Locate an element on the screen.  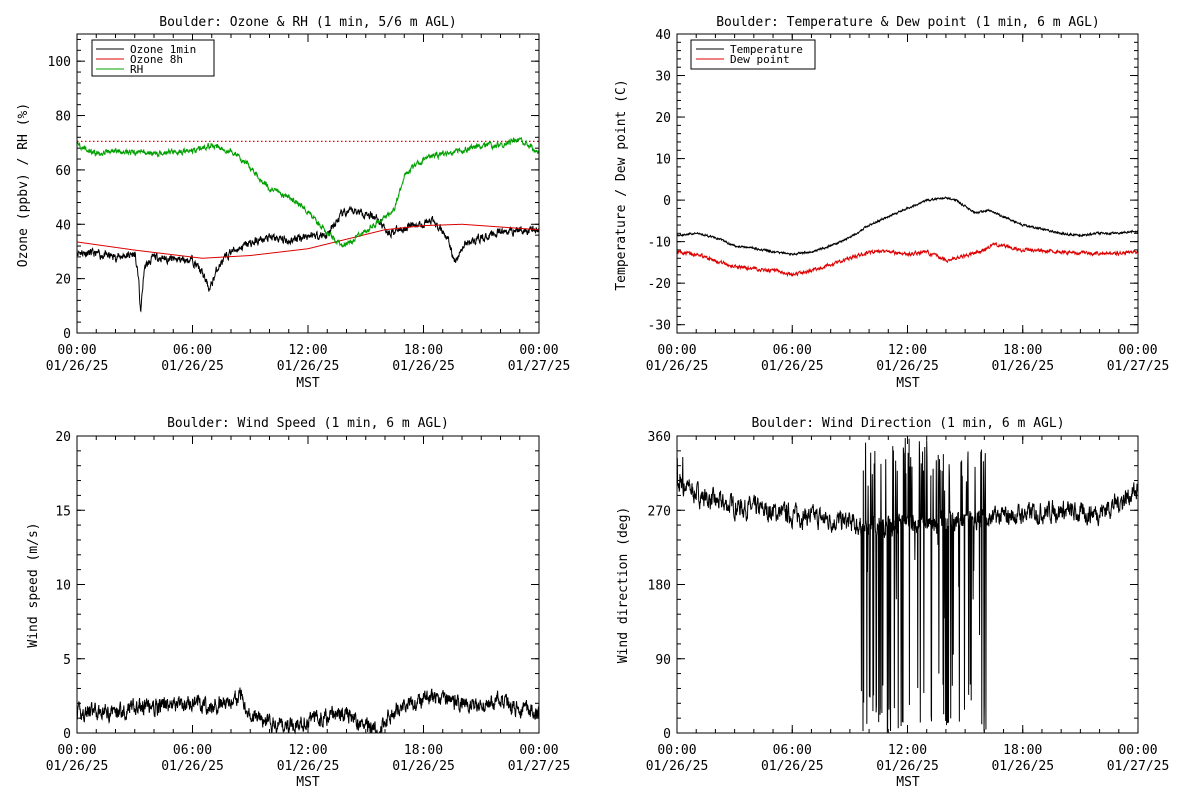
chart-title: Boulder: Wind Direction (1 min, 6 m AGL) is located at coordinates (907, 423).